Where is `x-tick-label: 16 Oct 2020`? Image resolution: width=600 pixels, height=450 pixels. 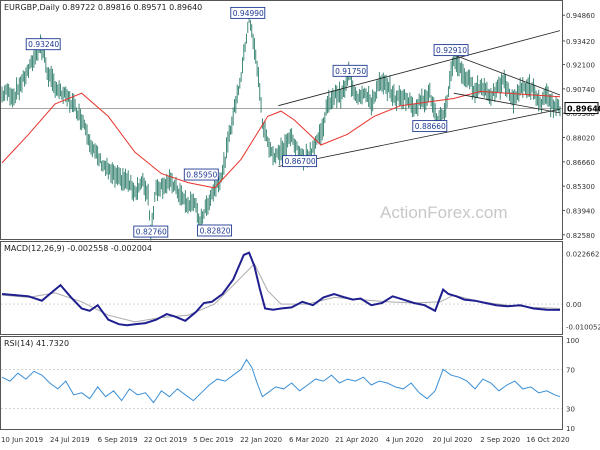
x-tick-label: 16 Oct 2020 is located at coordinates (547, 440).